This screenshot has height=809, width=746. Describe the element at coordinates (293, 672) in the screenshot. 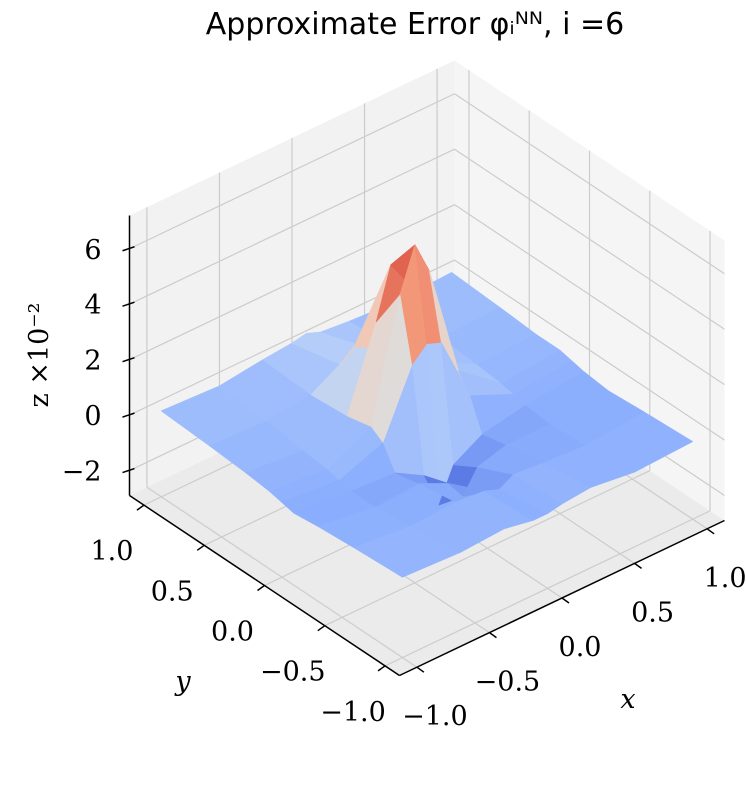

I see `y-tick-label: −0.5` at that location.